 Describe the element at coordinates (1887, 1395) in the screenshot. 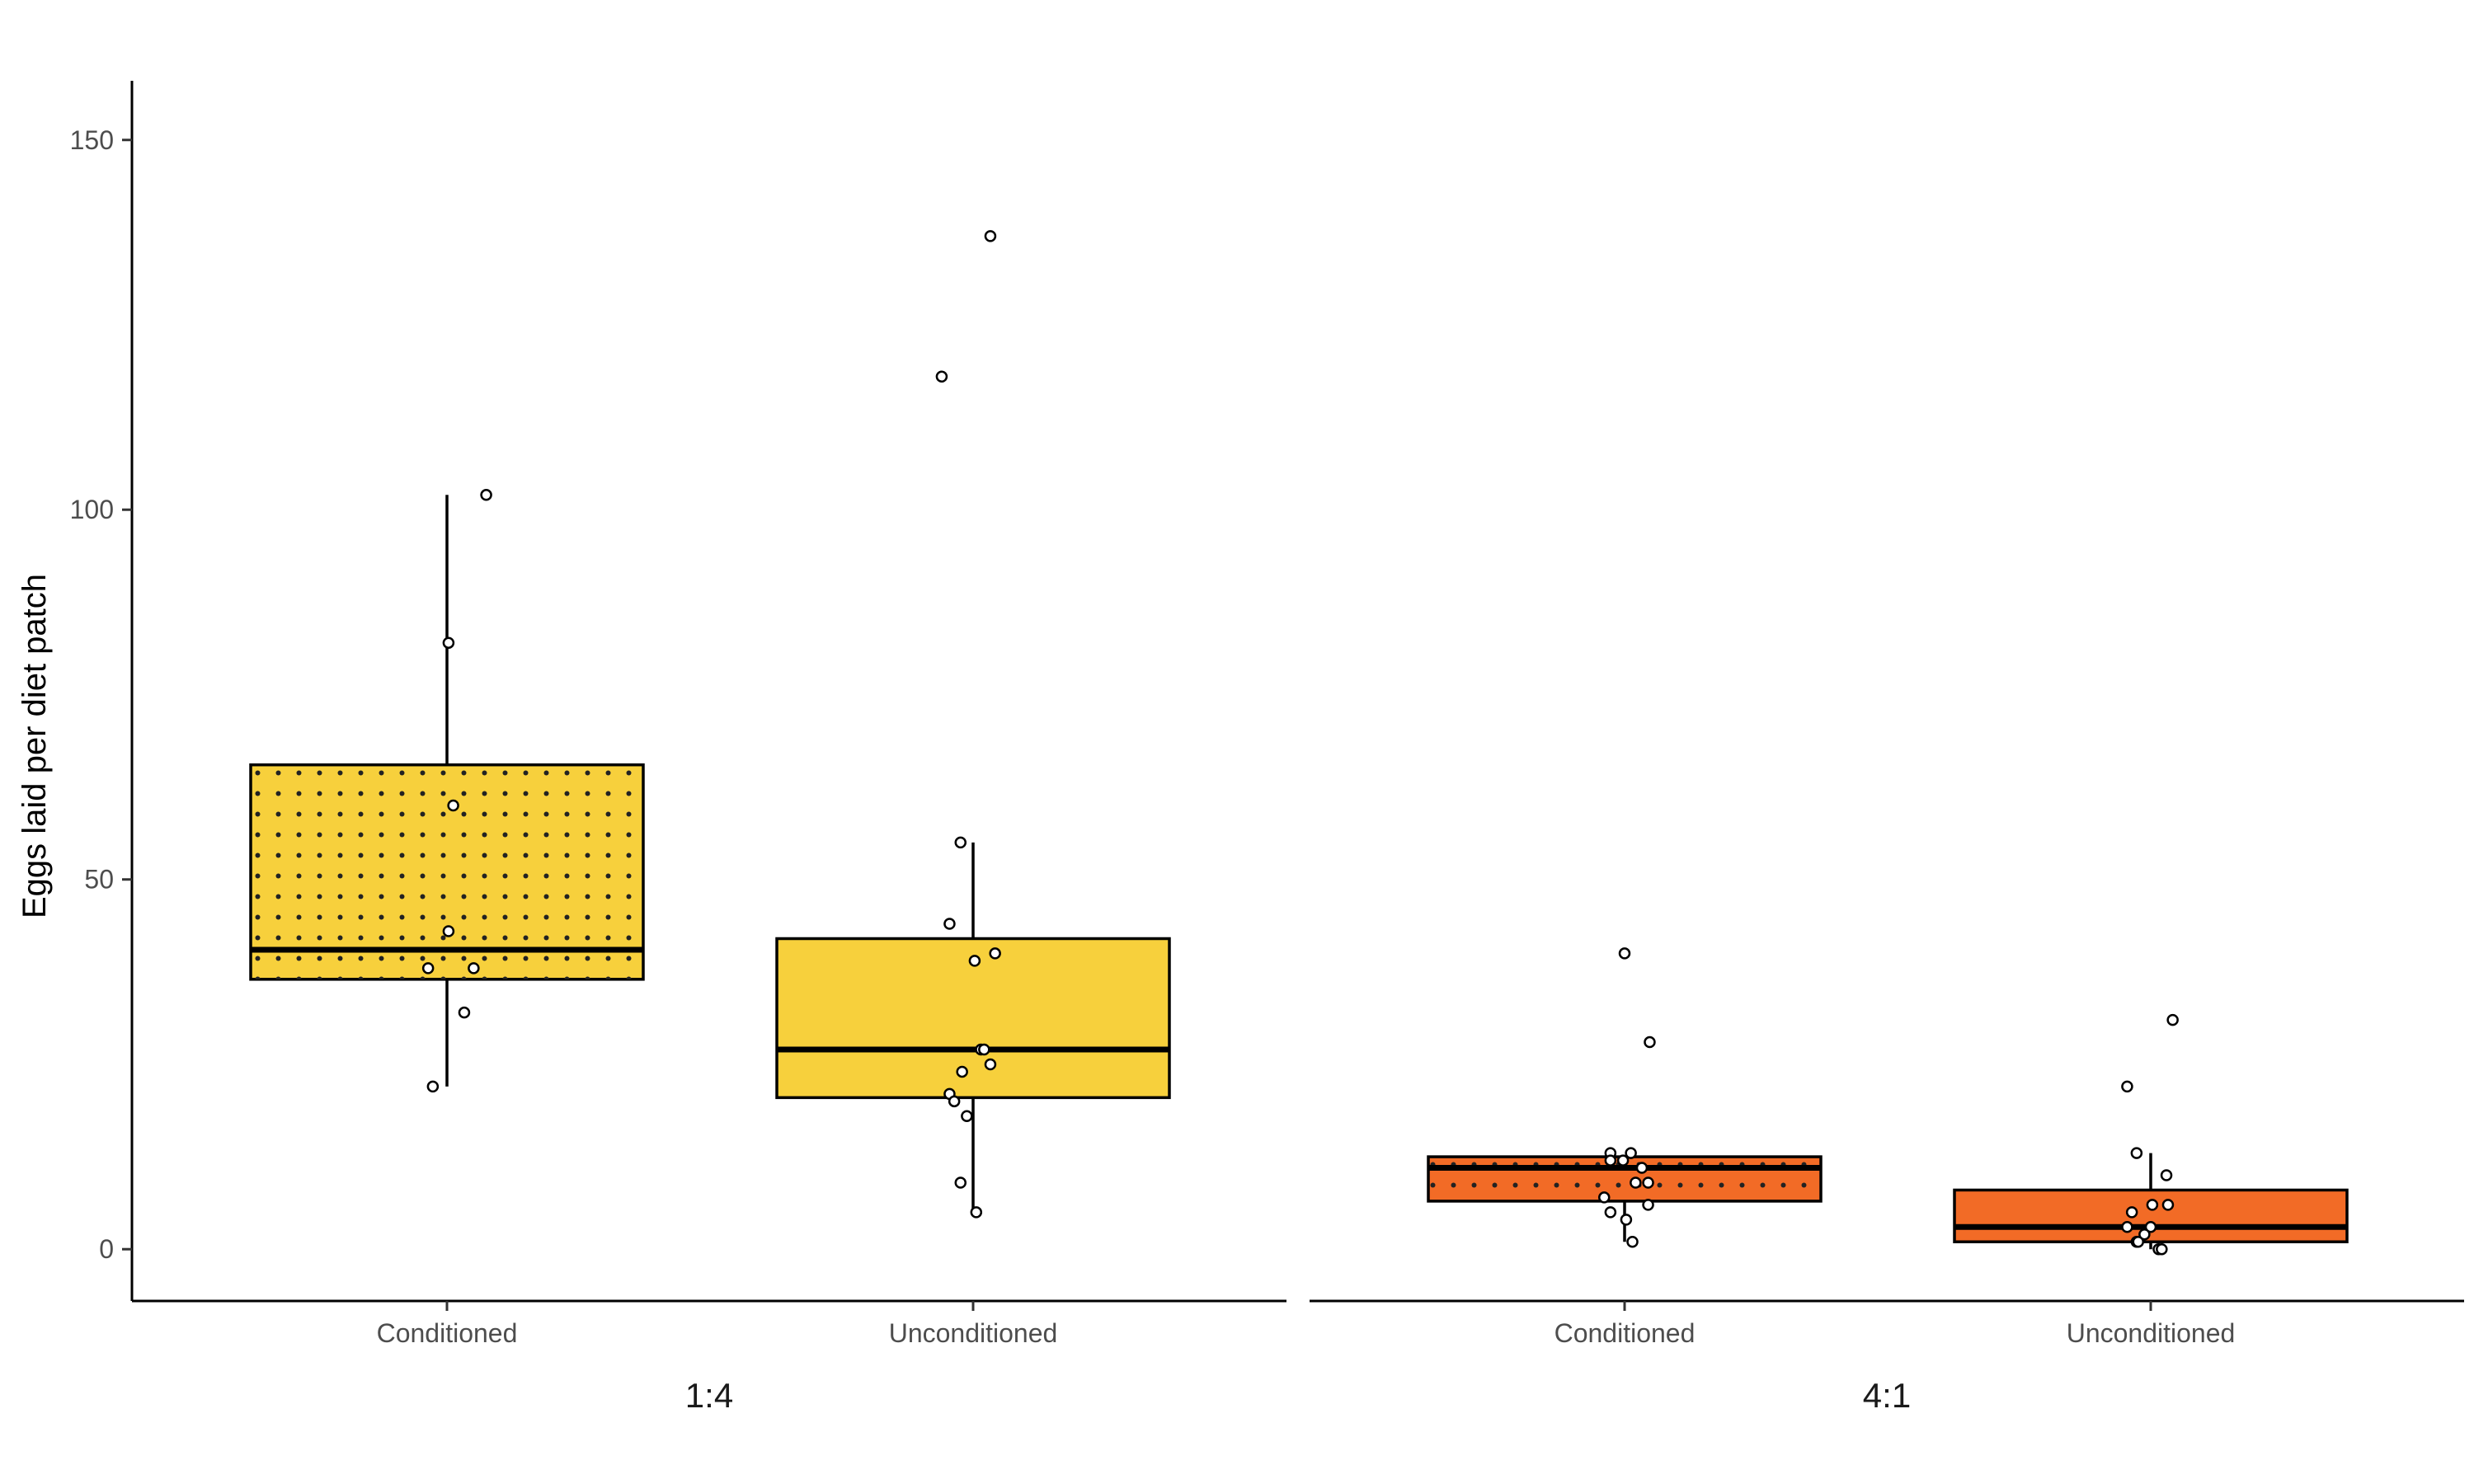

I see `facet-label: 4:1` at that location.